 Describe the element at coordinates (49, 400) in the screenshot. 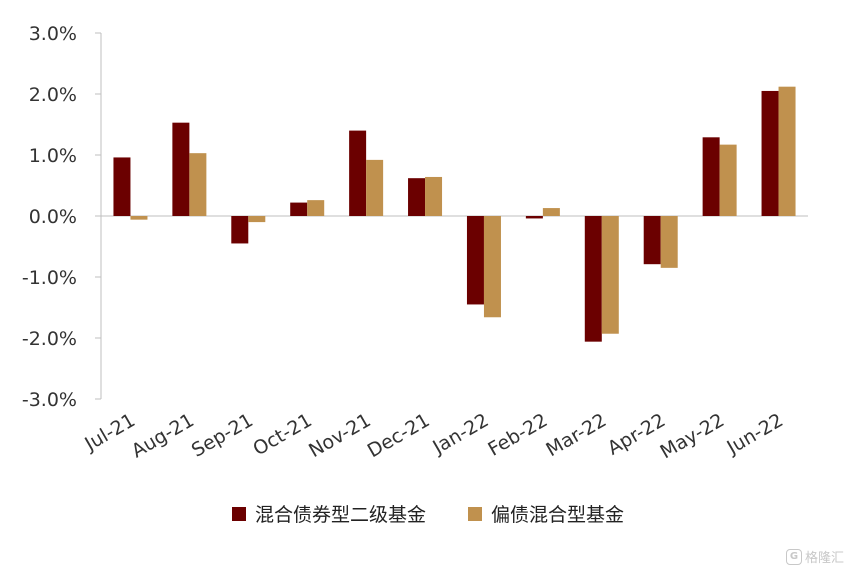

I see `y-tick-label: -3.0%` at that location.